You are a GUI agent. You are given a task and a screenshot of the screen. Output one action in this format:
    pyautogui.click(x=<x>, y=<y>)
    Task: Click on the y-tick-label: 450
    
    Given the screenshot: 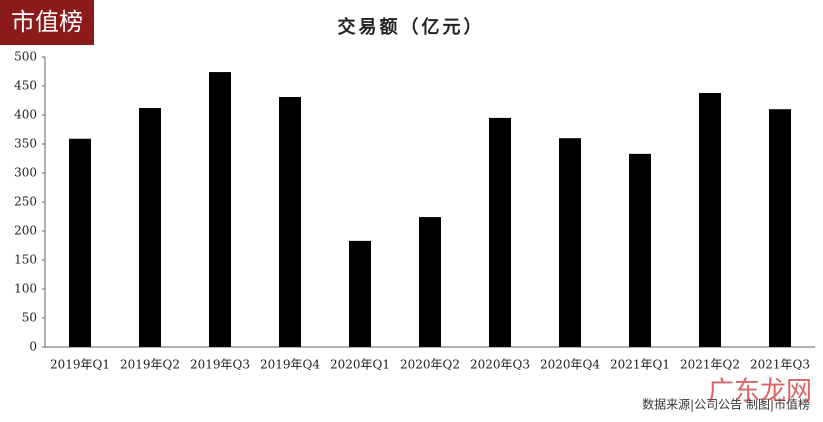 What is the action you would take?
    pyautogui.click(x=25, y=86)
    